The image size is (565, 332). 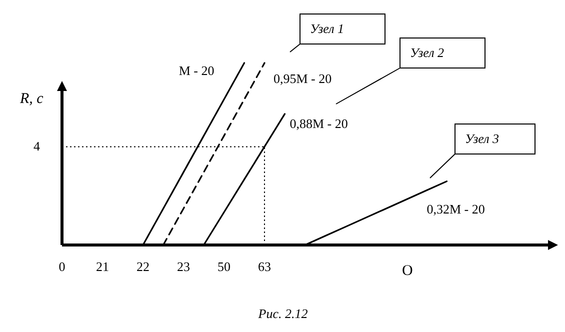 What do you see at coordinates (282, 313) in the screenshot?
I see `text: Рис. 2.12` at bounding box center [282, 313].